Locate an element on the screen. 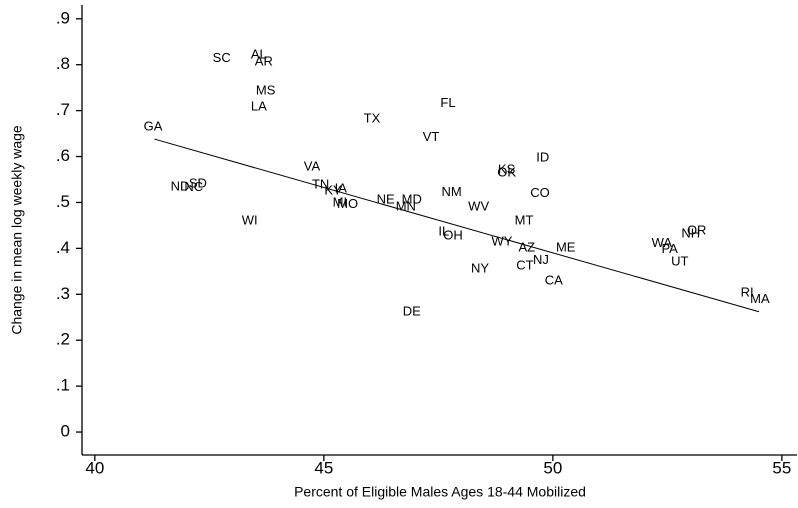 The width and height of the screenshot is (798, 508). y-tick-label: .5 is located at coordinates (63, 201).